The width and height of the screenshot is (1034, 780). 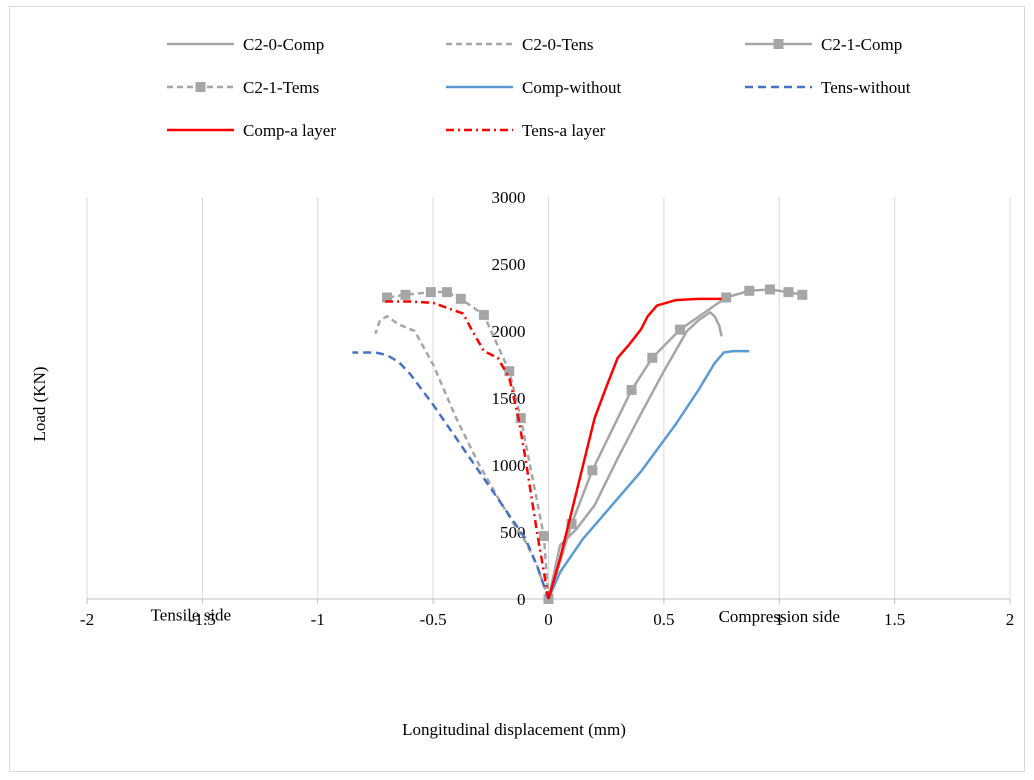 What do you see at coordinates (564, 130) in the screenshot?
I see `legend-label: Tens-a layer` at bounding box center [564, 130].